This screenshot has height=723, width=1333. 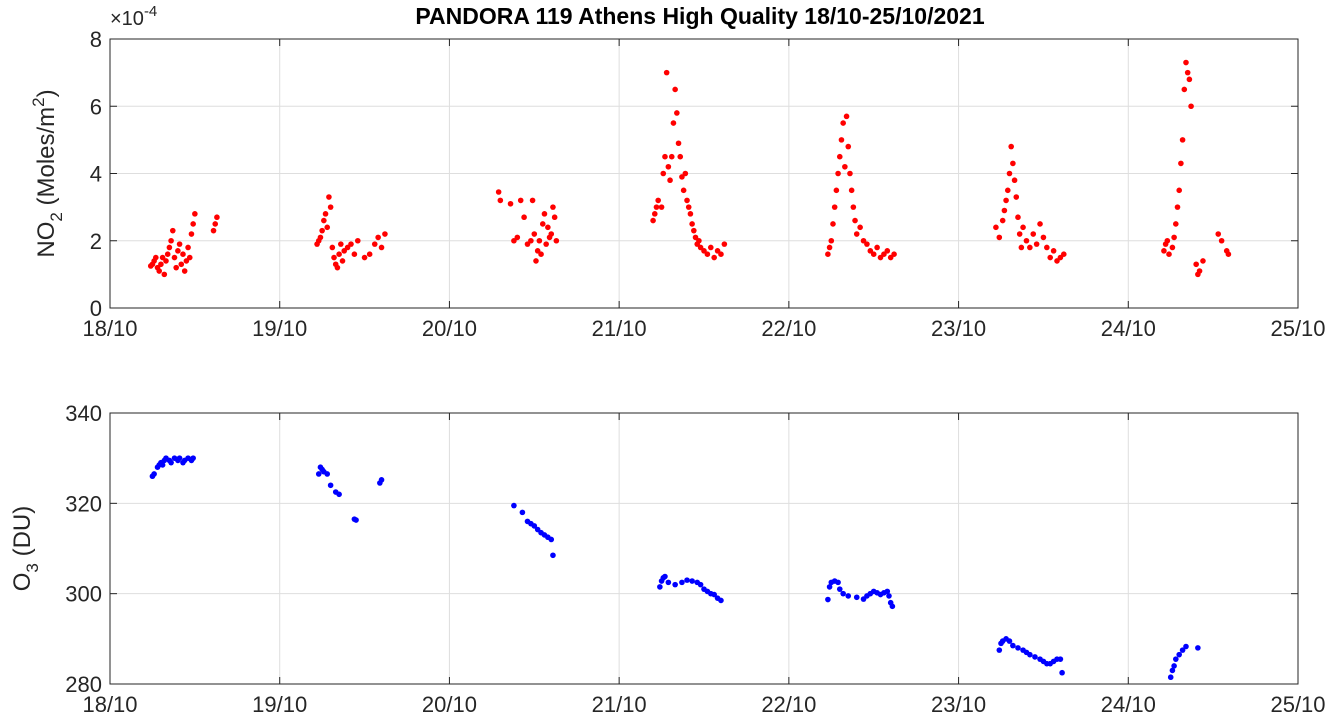 I want to click on o3-ylabel: O3 (DU), so click(x=25, y=548).